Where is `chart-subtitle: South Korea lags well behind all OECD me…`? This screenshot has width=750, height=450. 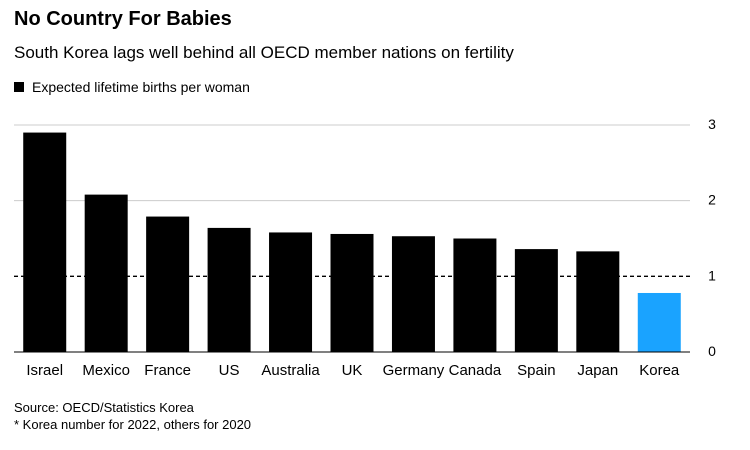
chart-subtitle: South Korea lags well behind all OECD me… is located at coordinates (264, 52).